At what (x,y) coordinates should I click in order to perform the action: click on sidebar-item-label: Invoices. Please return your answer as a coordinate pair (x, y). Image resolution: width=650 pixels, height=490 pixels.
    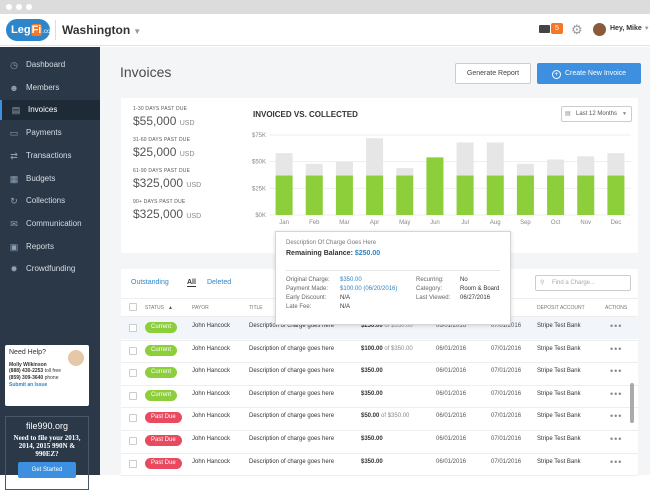
    Looking at the image, I should click on (43, 110).